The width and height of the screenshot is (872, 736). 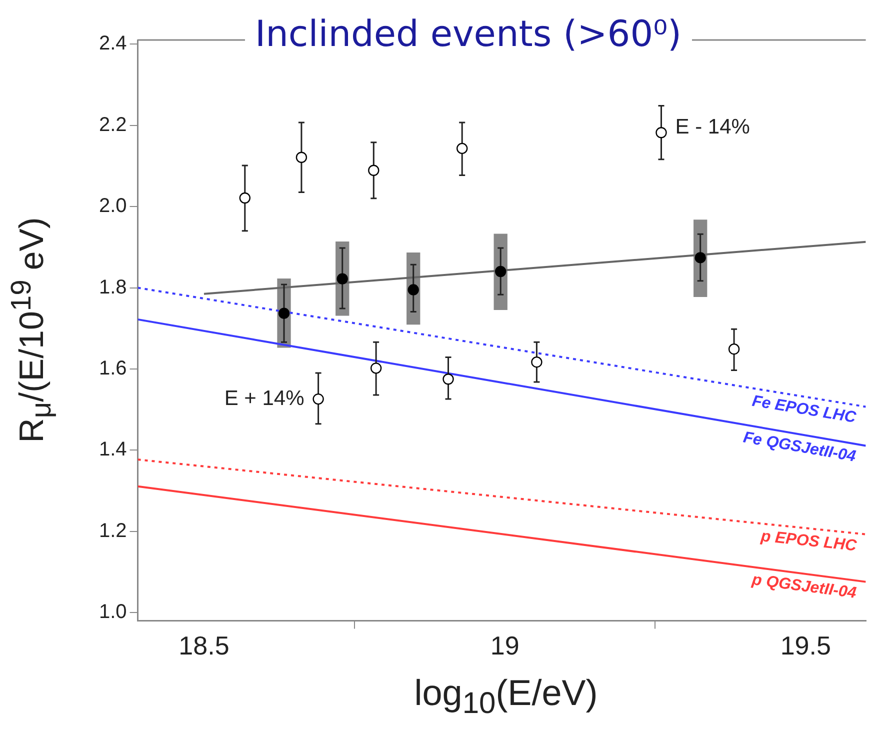 I want to click on text: Fe QGSJetII-04, so click(x=800, y=447).